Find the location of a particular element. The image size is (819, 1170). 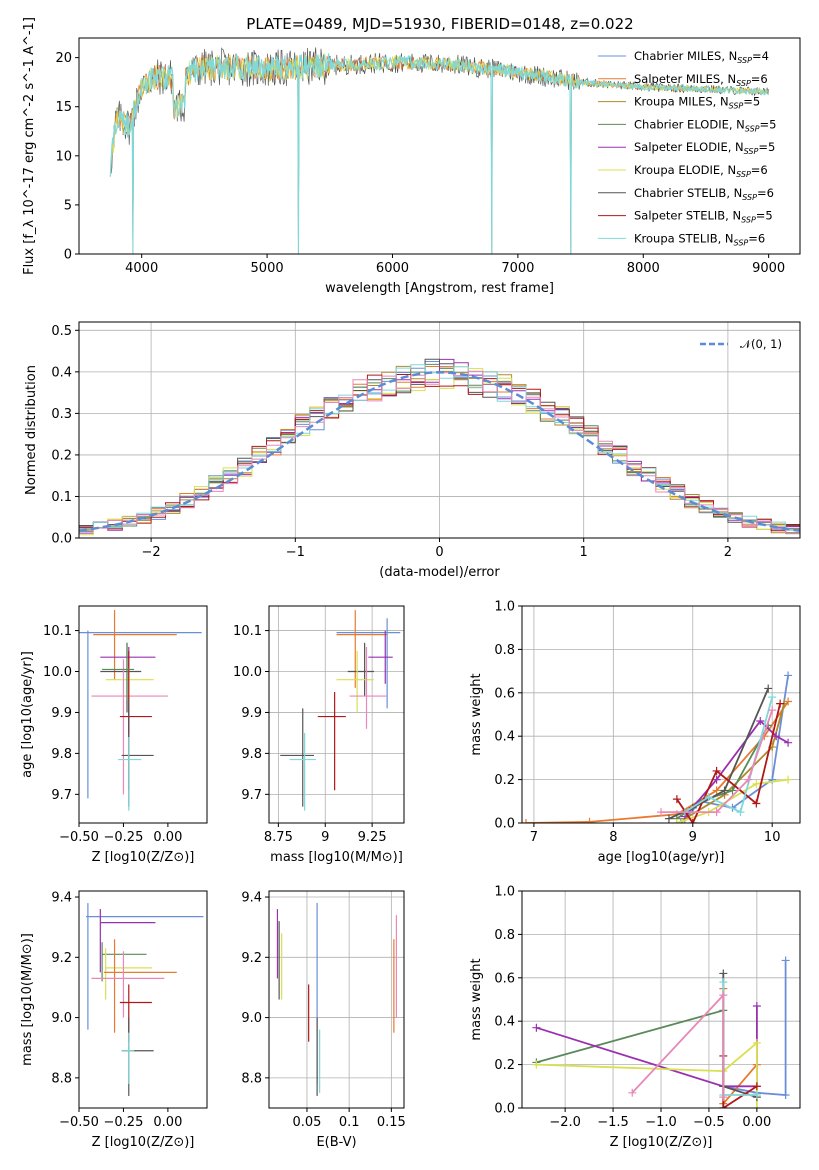

y-tick-label: 0.0 is located at coordinates (61, 539).